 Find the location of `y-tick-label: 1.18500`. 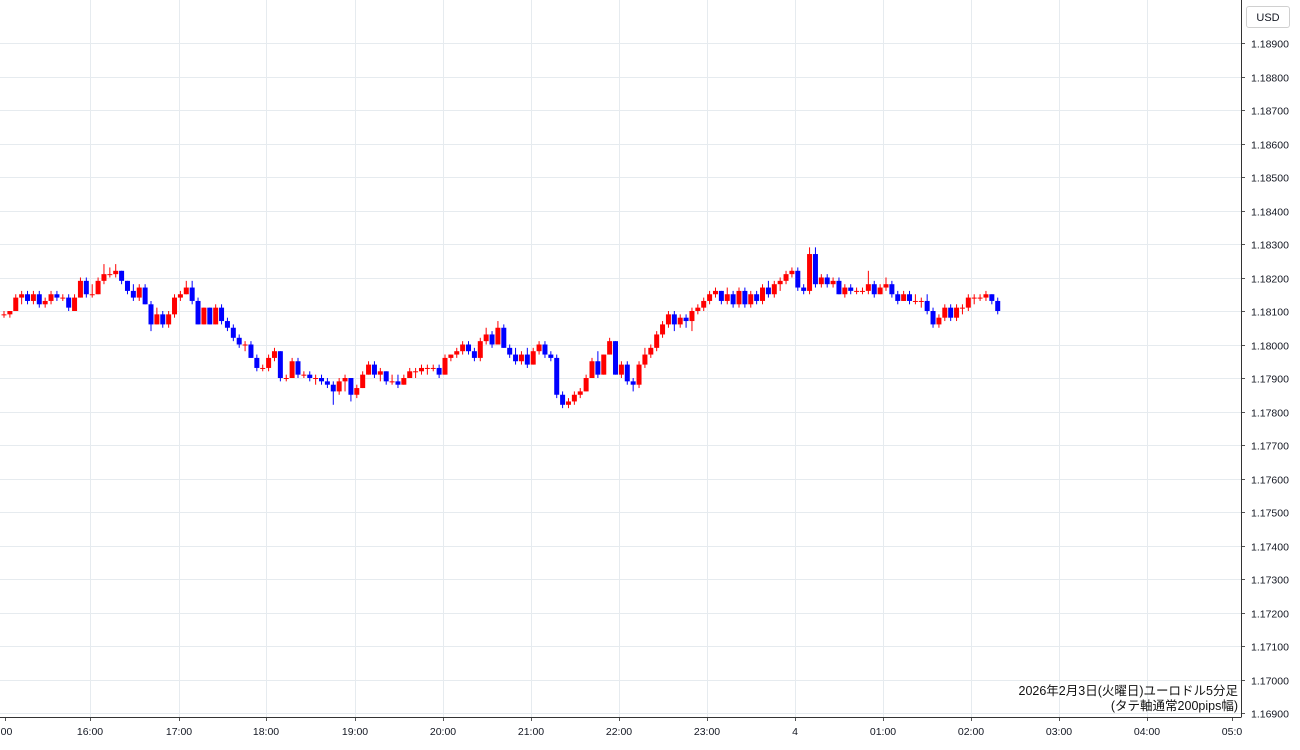

y-tick-label: 1.18500 is located at coordinates (1270, 179).